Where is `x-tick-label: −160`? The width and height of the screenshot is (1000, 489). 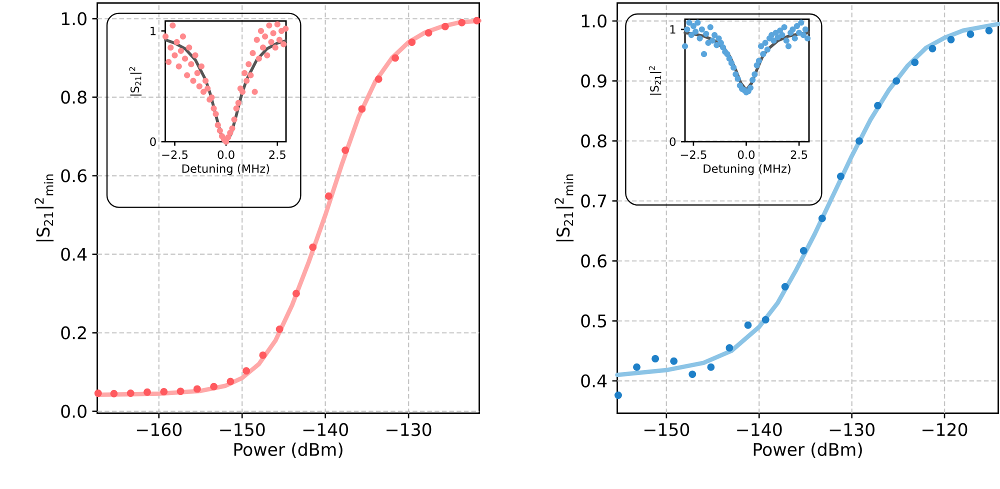 x-tick-label: −160 is located at coordinates (159, 429).